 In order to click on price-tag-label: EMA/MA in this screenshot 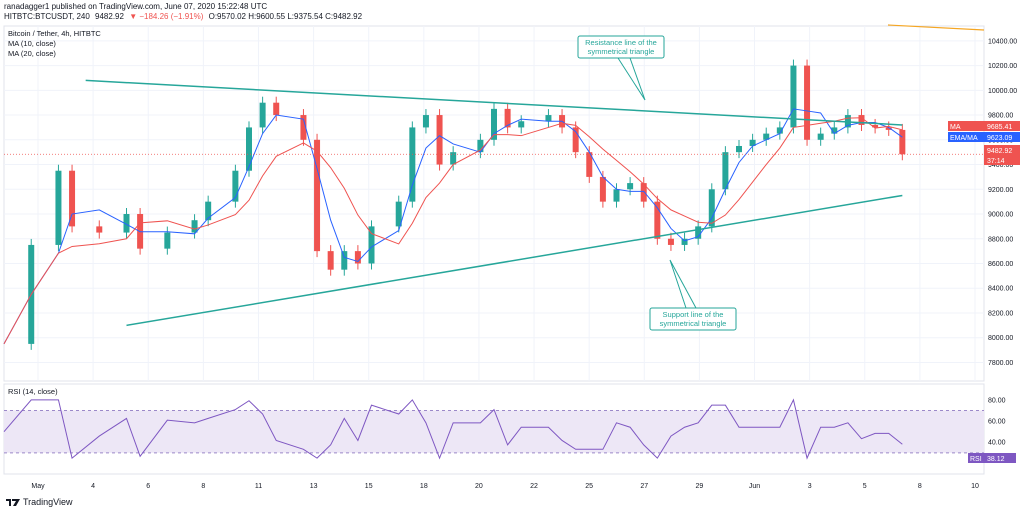, I will do `click(964, 138)`.